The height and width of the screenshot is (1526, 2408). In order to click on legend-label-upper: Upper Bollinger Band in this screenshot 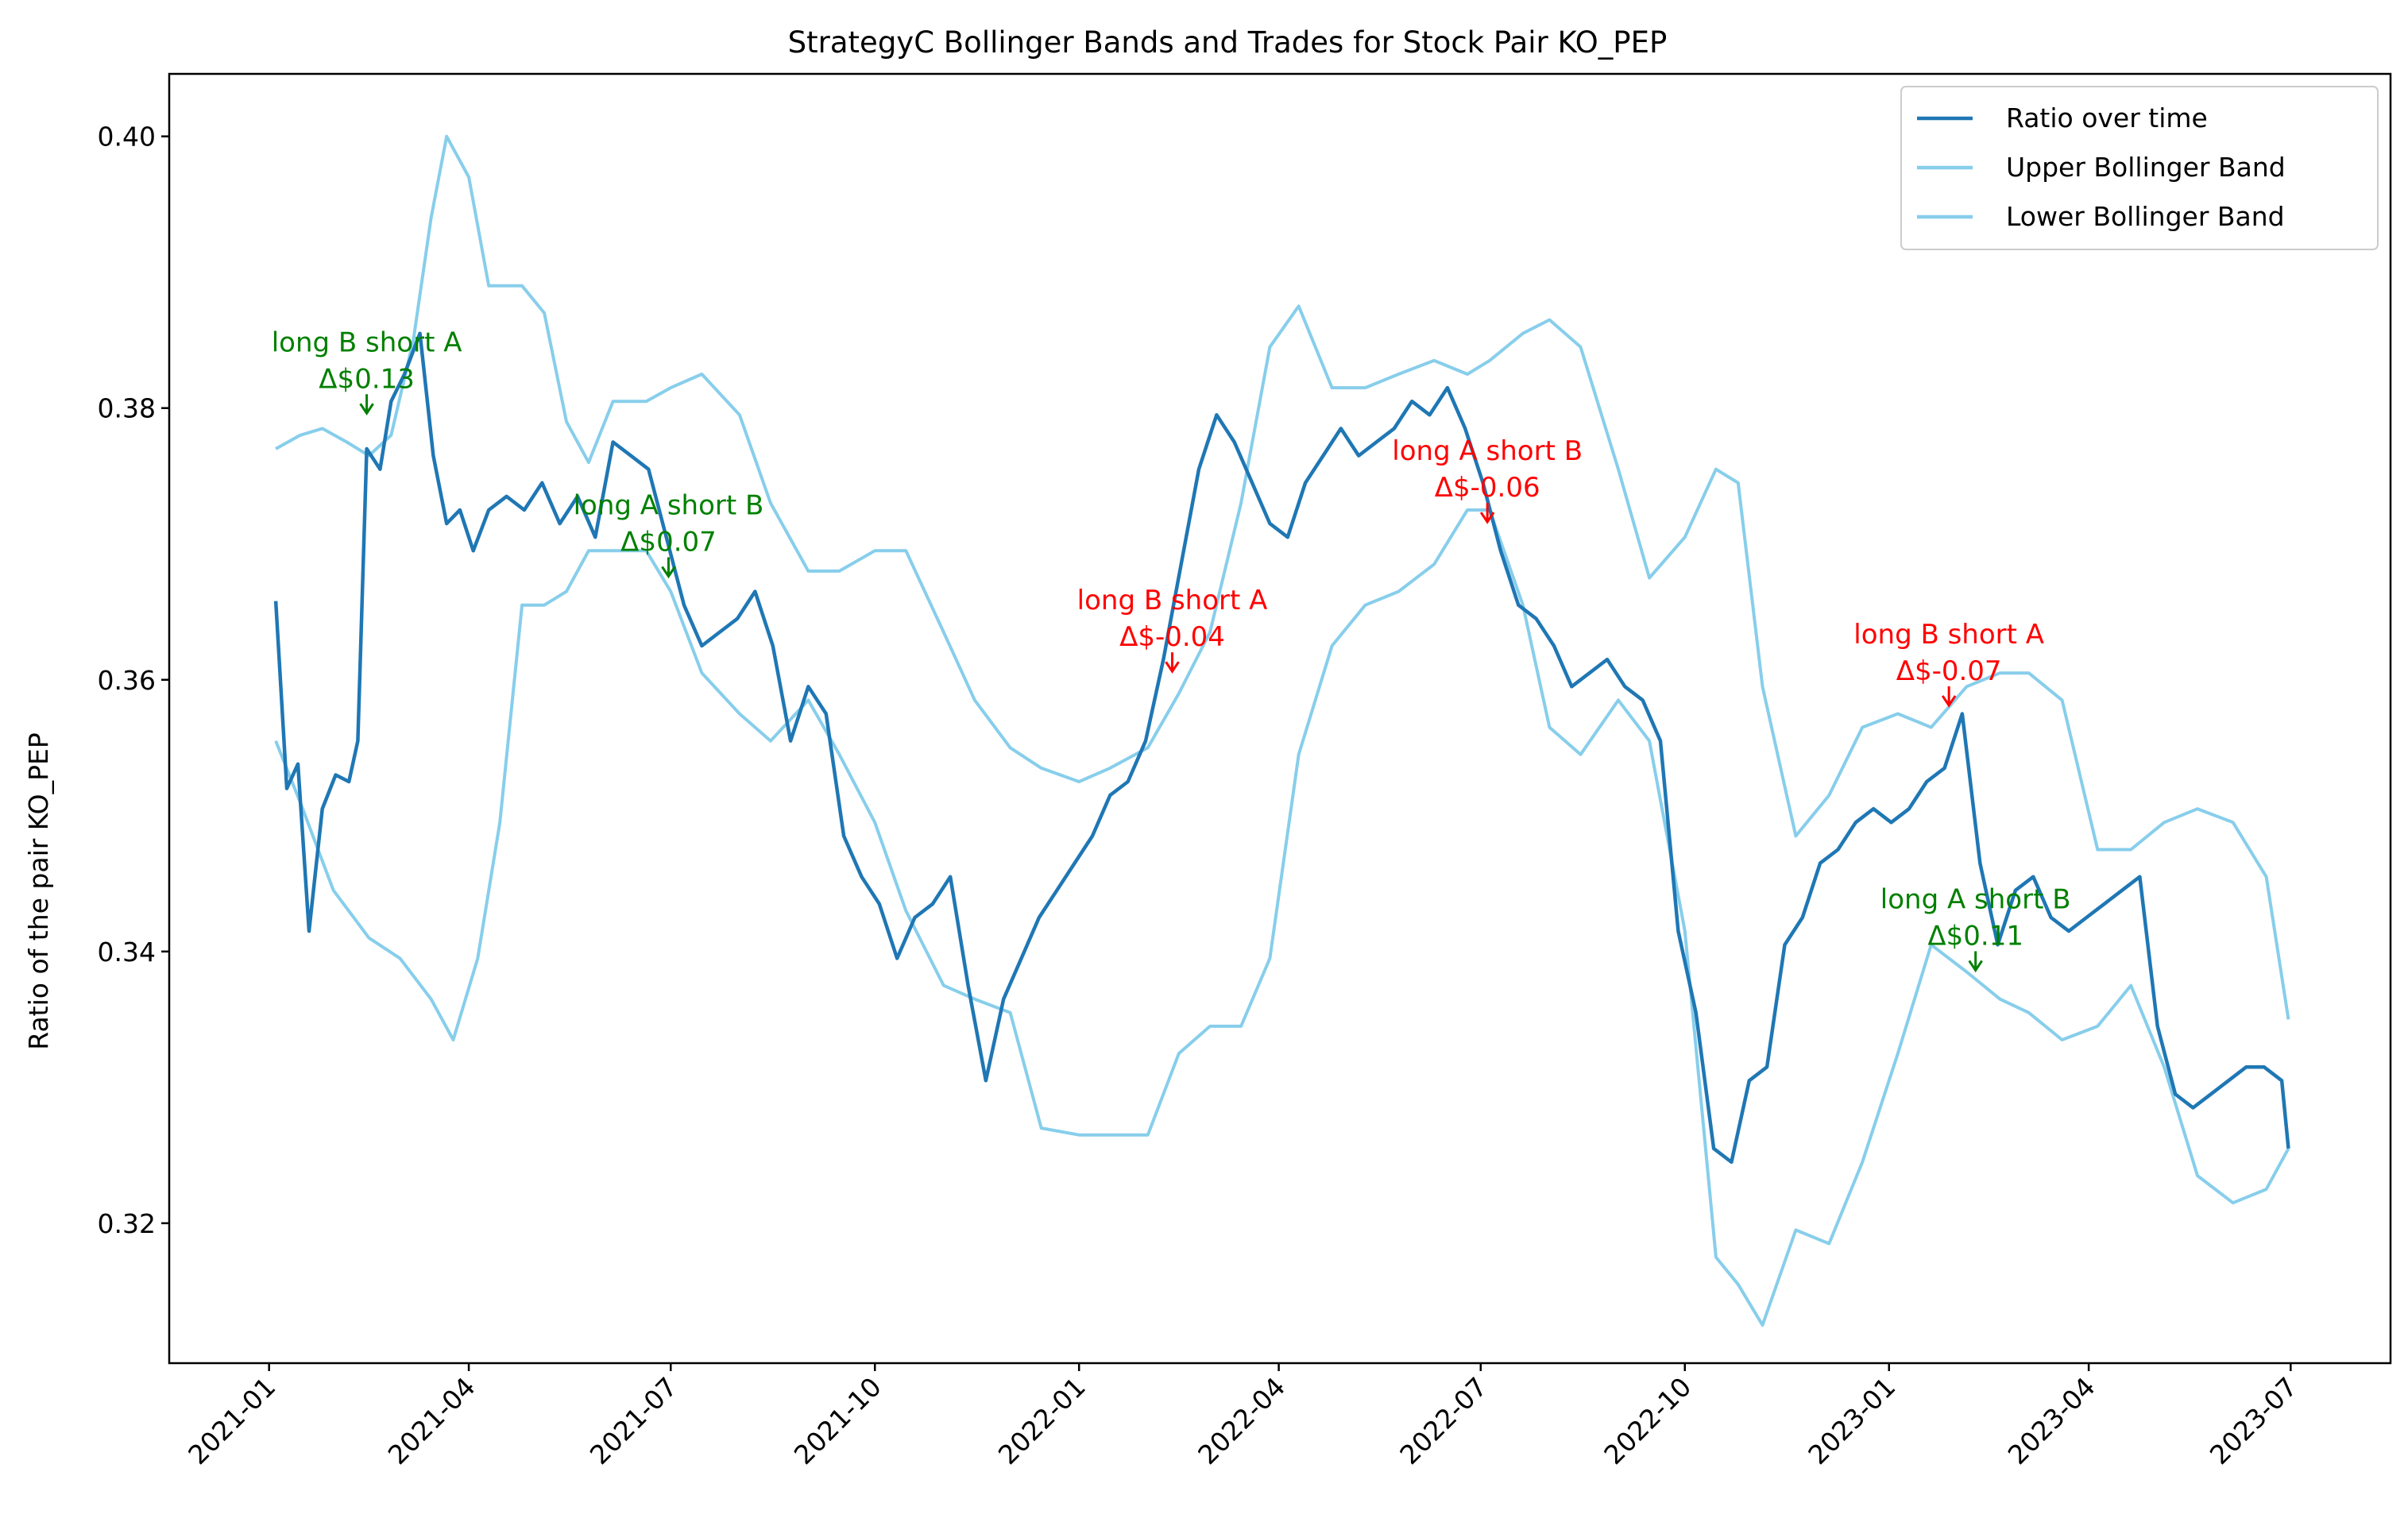, I will do `click(2146, 167)`.